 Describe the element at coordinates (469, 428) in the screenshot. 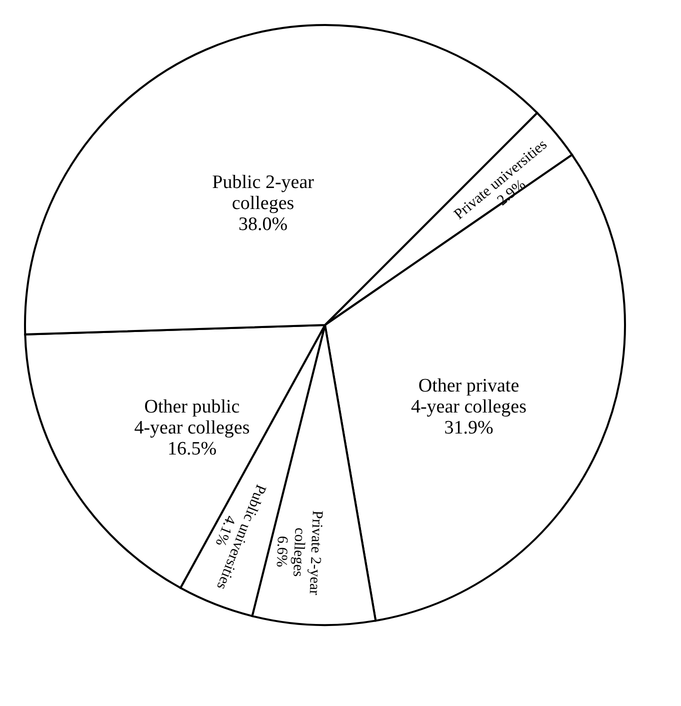

I see `data-label: 31.9%` at that location.